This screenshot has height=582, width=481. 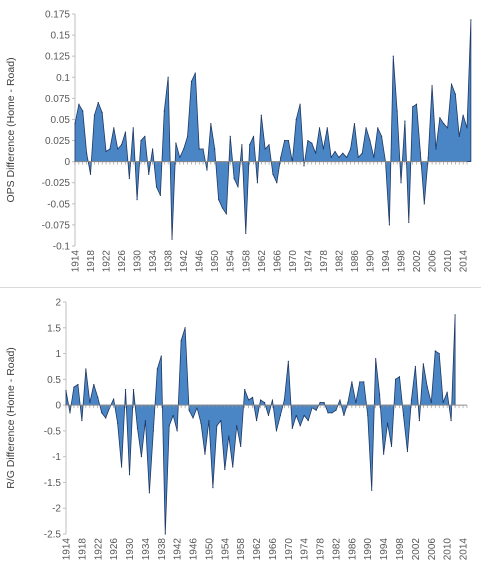 What do you see at coordinates (339, 157) in the screenshot?
I see `data-point-1982` at bounding box center [339, 157].